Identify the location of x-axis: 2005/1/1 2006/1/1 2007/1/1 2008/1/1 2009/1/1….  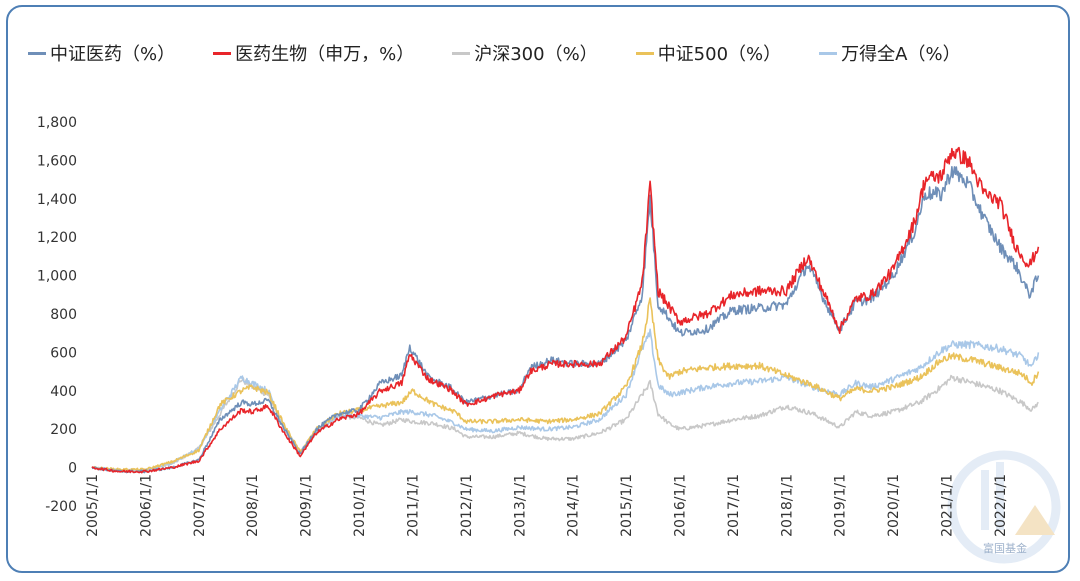
(547, 505).